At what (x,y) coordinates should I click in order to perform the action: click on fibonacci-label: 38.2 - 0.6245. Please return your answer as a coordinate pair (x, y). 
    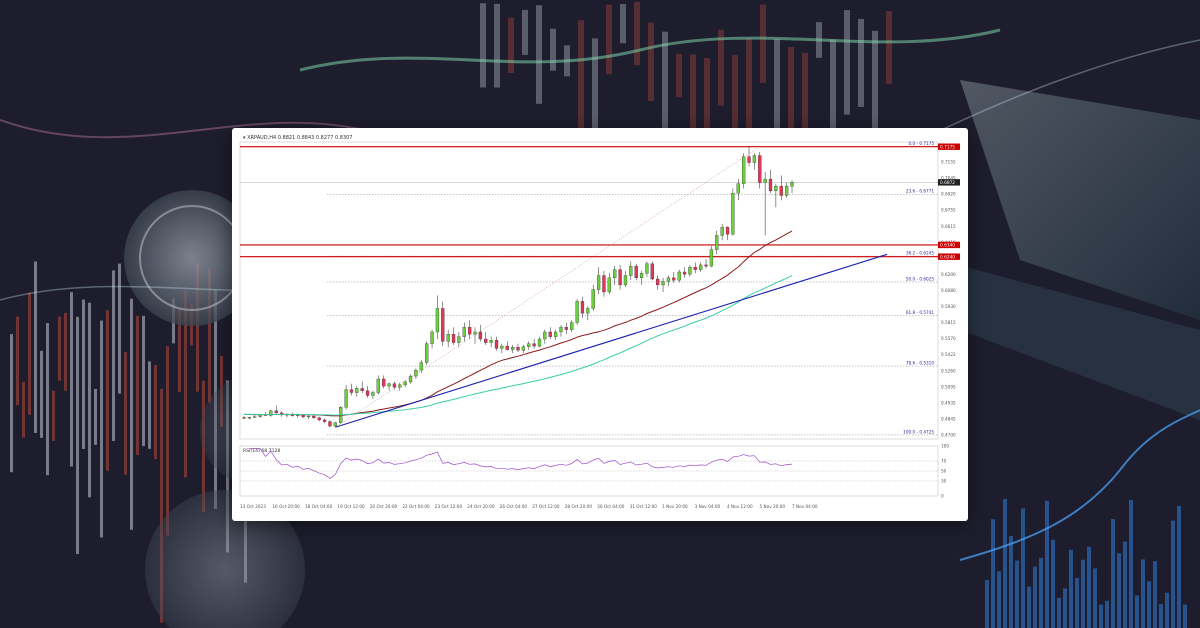
    Looking at the image, I should click on (920, 253).